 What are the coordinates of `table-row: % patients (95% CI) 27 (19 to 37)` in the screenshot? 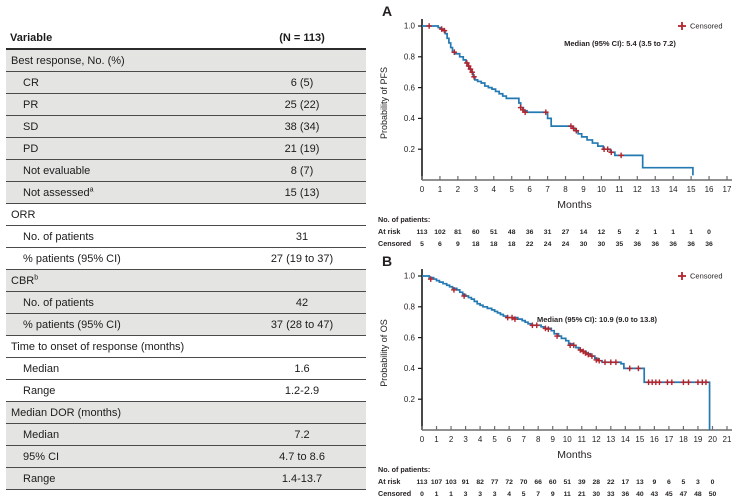 It's located at (186, 258).